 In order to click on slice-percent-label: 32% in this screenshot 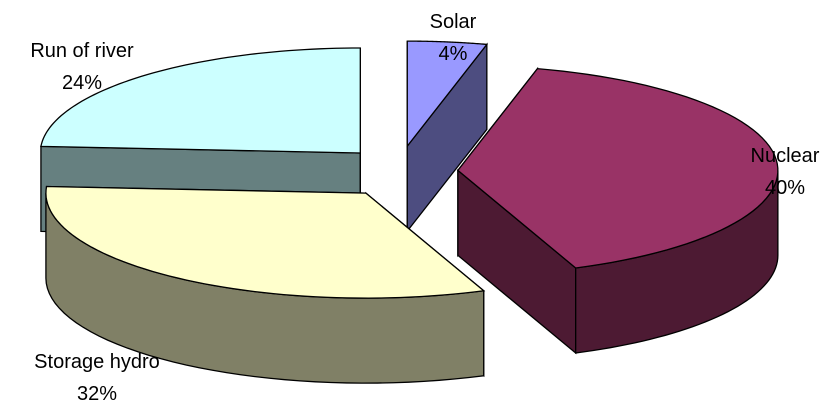, I will do `click(97, 394)`.